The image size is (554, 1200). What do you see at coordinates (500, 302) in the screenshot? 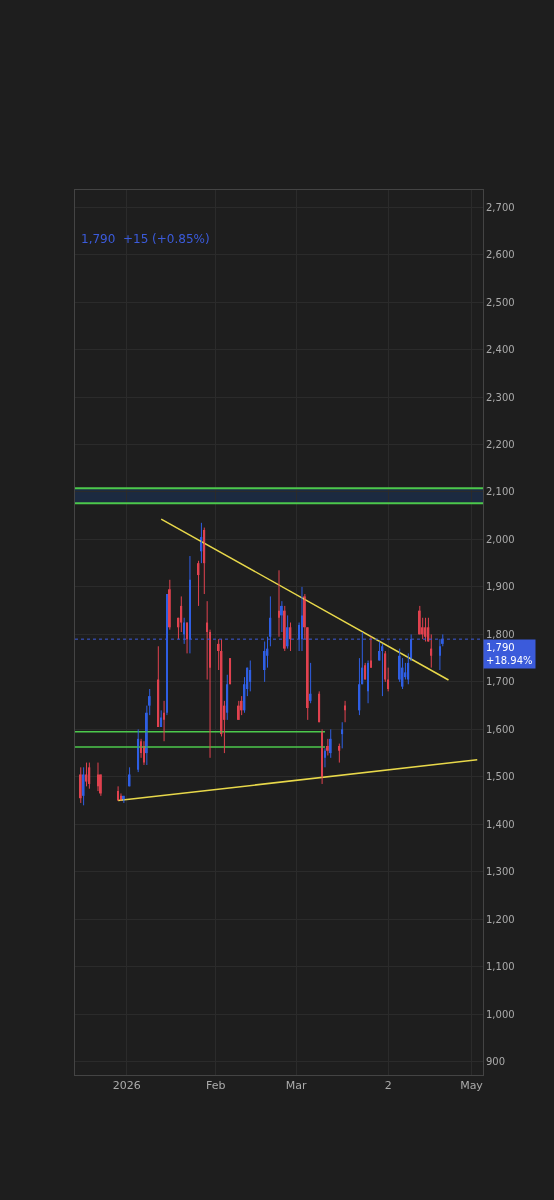
I see `y-tick-label: 2,500` at bounding box center [500, 302].